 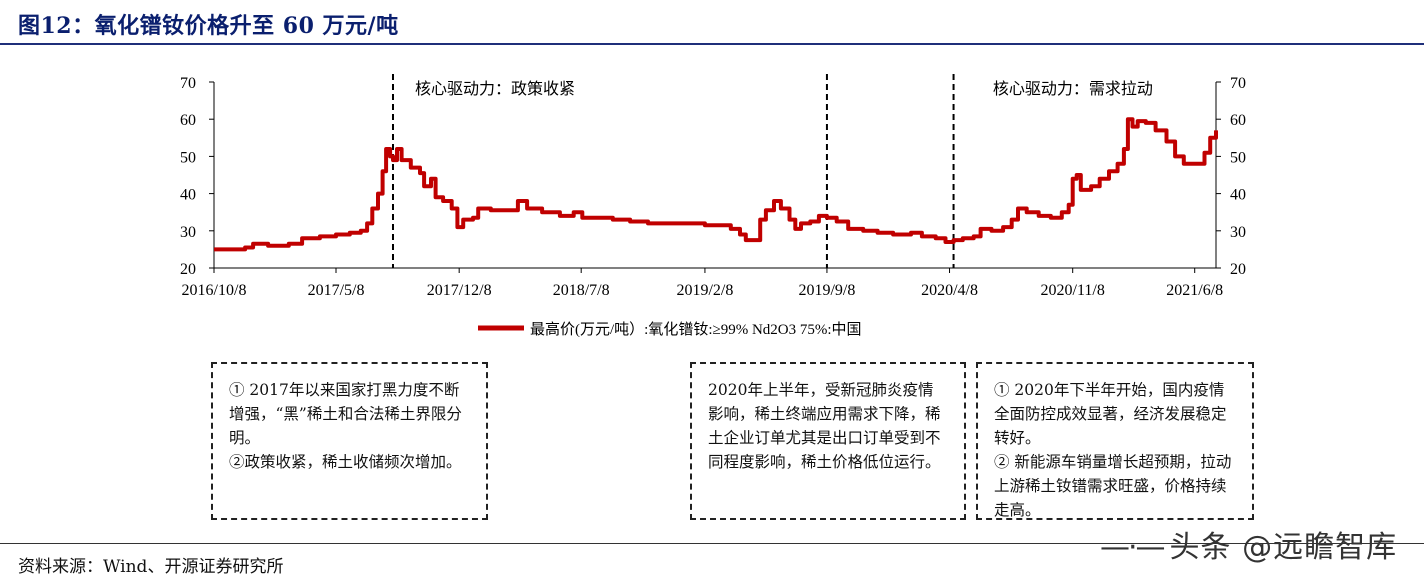 What do you see at coordinates (188, 157) in the screenshot?
I see `y-tick-label-left: 50` at bounding box center [188, 157].